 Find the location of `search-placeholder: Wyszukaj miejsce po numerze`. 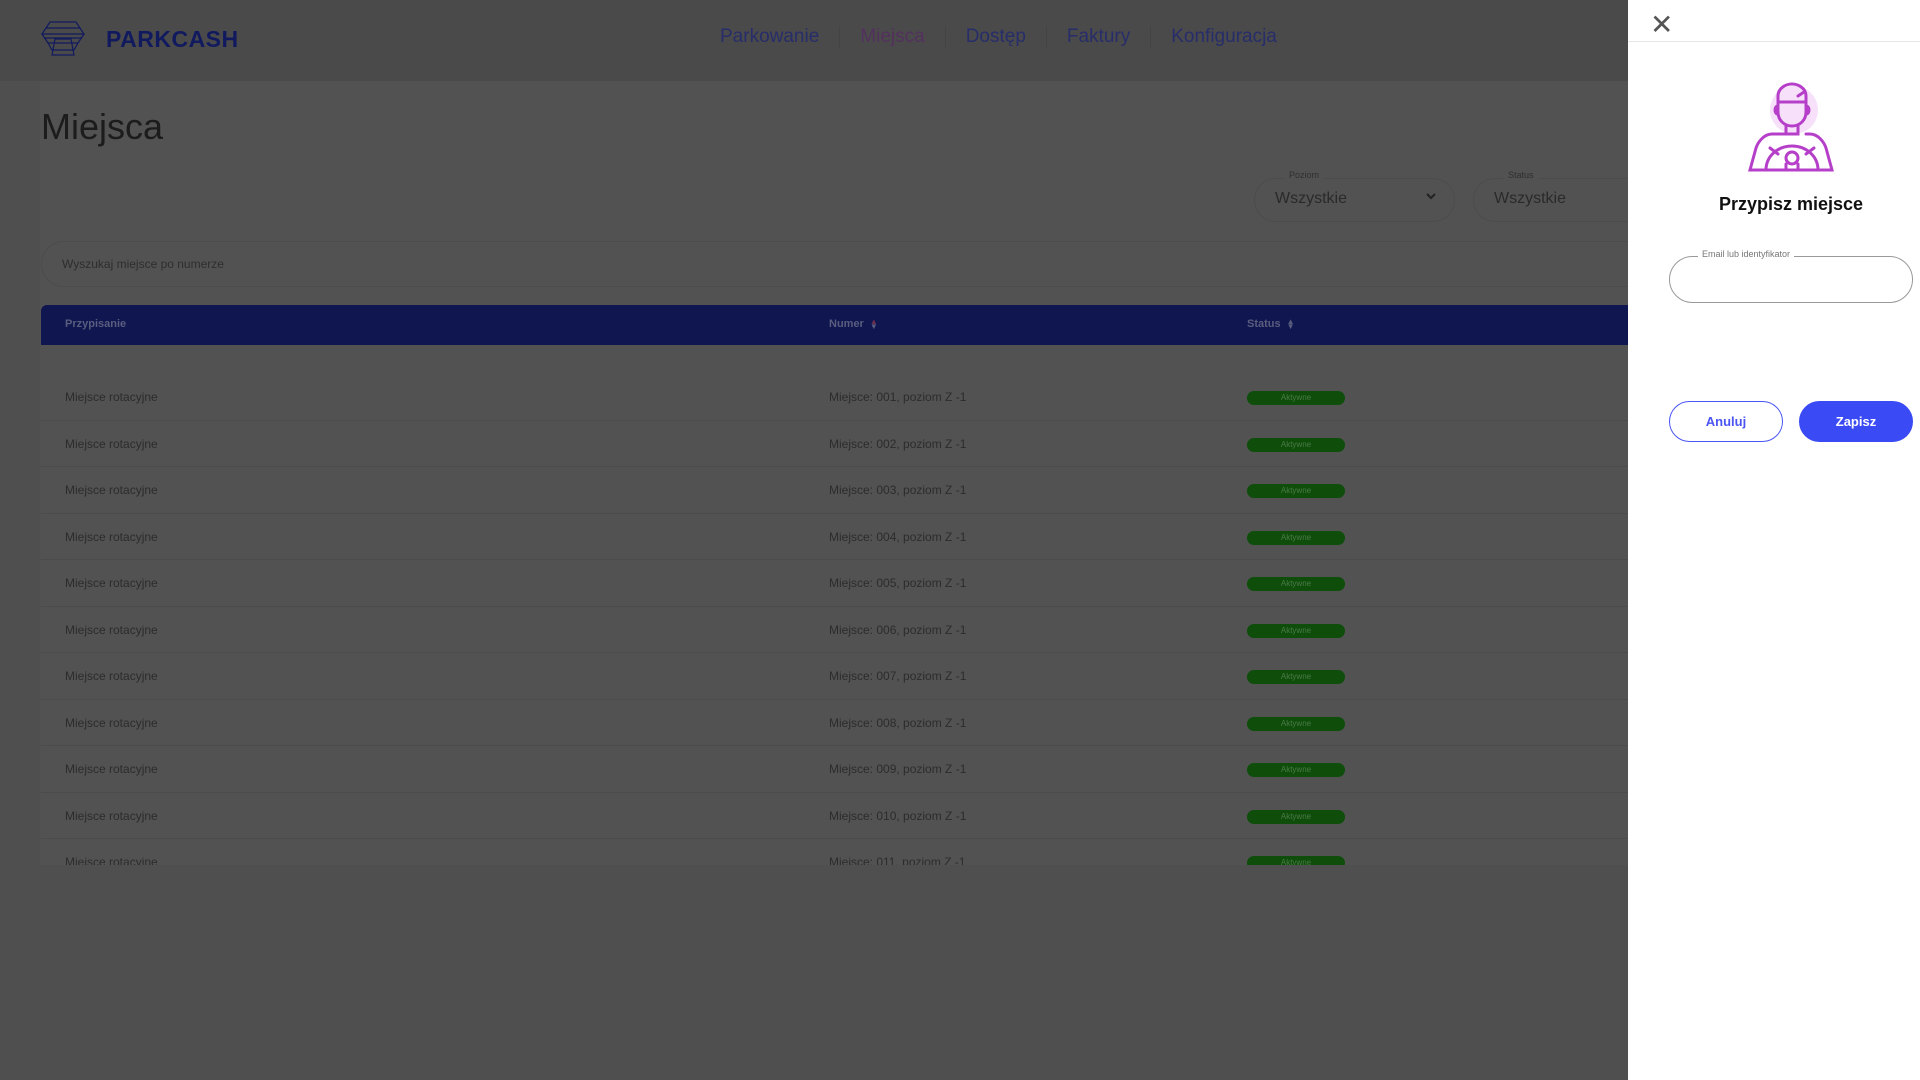

search-placeholder: Wyszukaj miejsce po numerze is located at coordinates (143, 264).